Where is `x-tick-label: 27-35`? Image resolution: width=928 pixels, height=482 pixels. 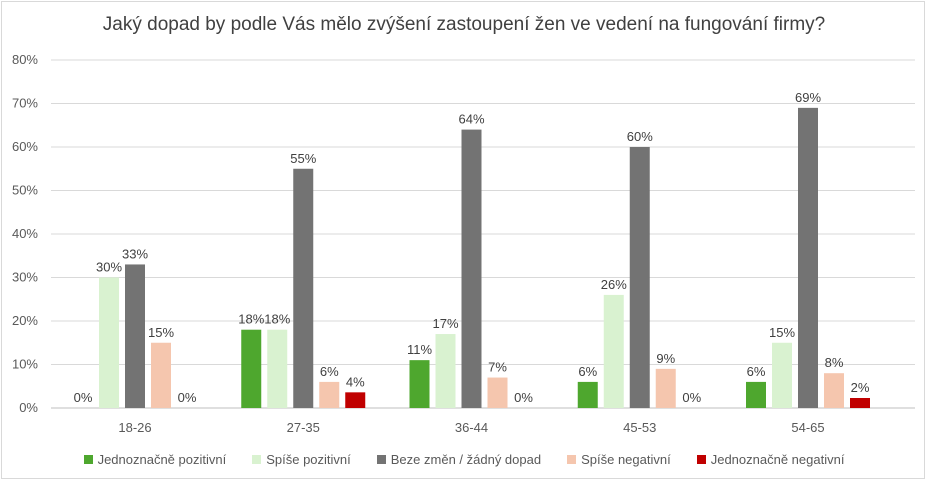 x-tick-label: 27-35 is located at coordinates (303, 427).